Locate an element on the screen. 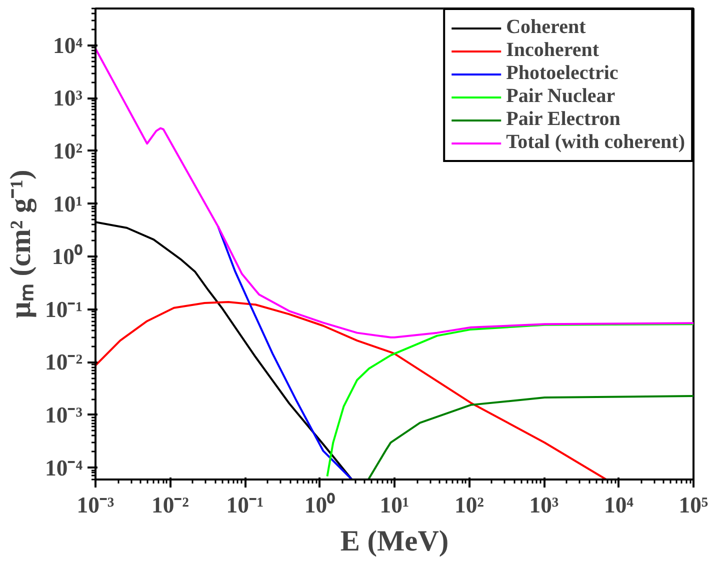 Image resolution: width=719 pixels, height=565 pixels. x-tick-label: 10⁴ is located at coordinates (619, 505).